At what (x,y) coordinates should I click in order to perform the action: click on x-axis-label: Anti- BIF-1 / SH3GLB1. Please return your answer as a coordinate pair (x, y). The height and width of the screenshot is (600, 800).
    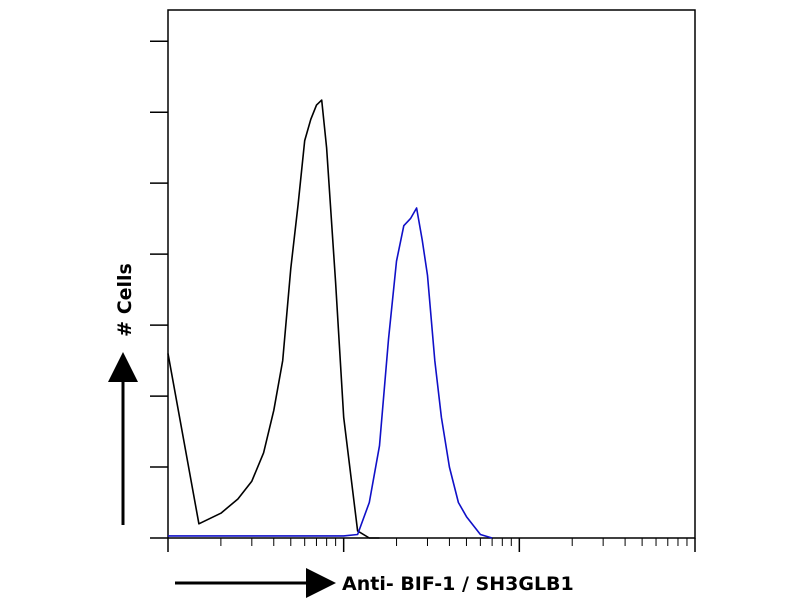
    Looking at the image, I should click on (458, 584).